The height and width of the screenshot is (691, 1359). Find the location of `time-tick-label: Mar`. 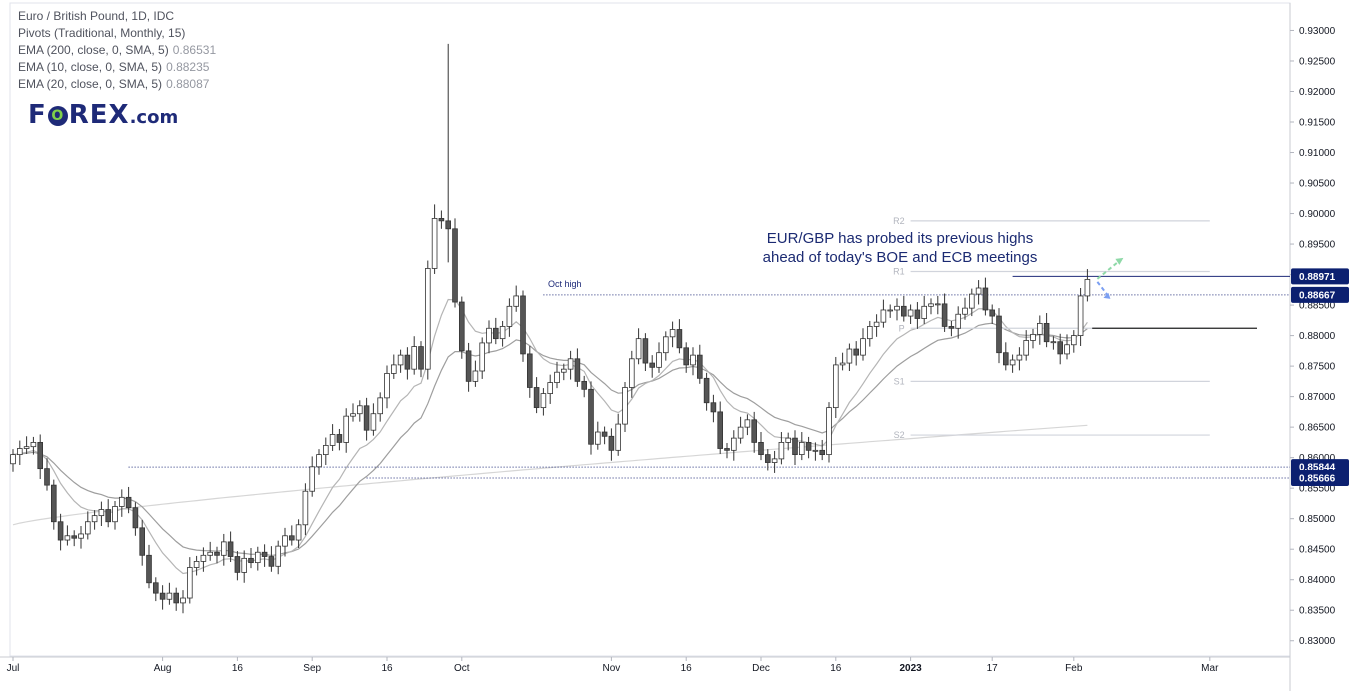

time-tick-label: Mar is located at coordinates (1210, 668).